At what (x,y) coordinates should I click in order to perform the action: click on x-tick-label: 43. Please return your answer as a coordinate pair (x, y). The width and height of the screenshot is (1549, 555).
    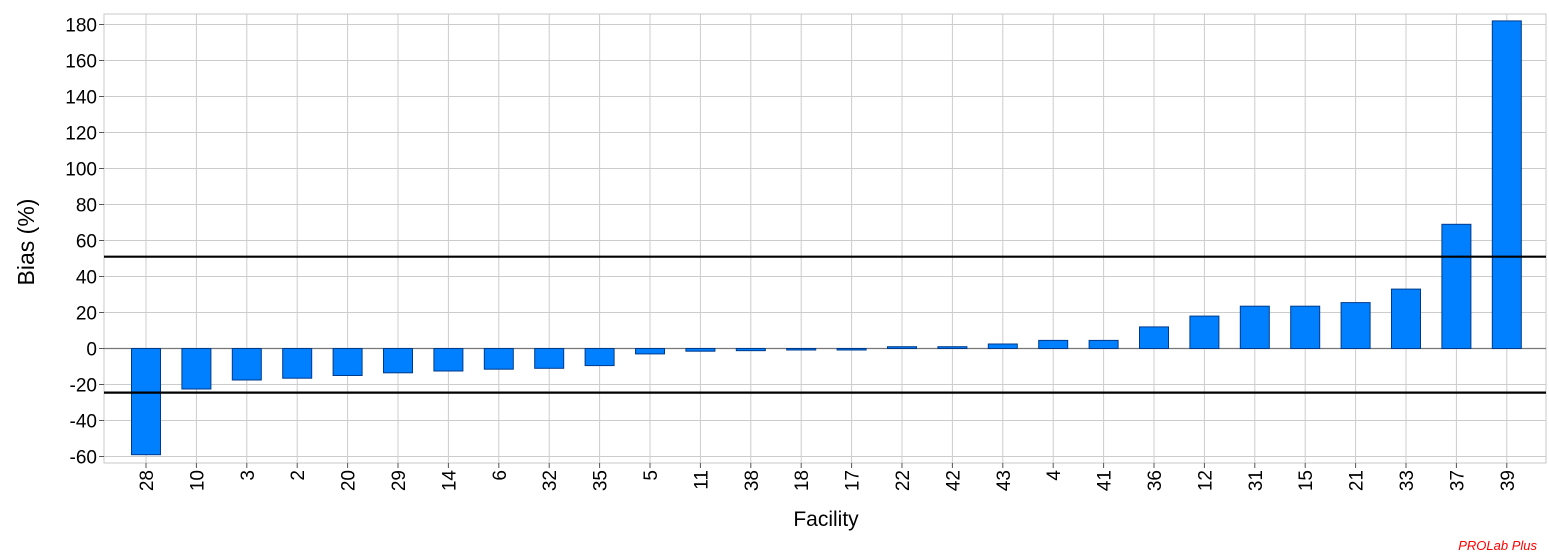
    Looking at the image, I should click on (1004, 480).